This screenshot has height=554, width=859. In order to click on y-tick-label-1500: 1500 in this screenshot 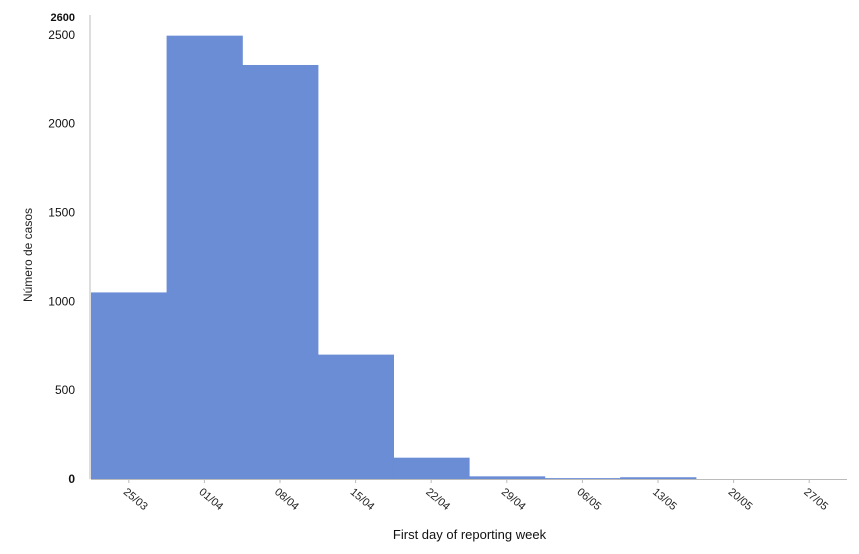, I will do `click(61, 212)`.